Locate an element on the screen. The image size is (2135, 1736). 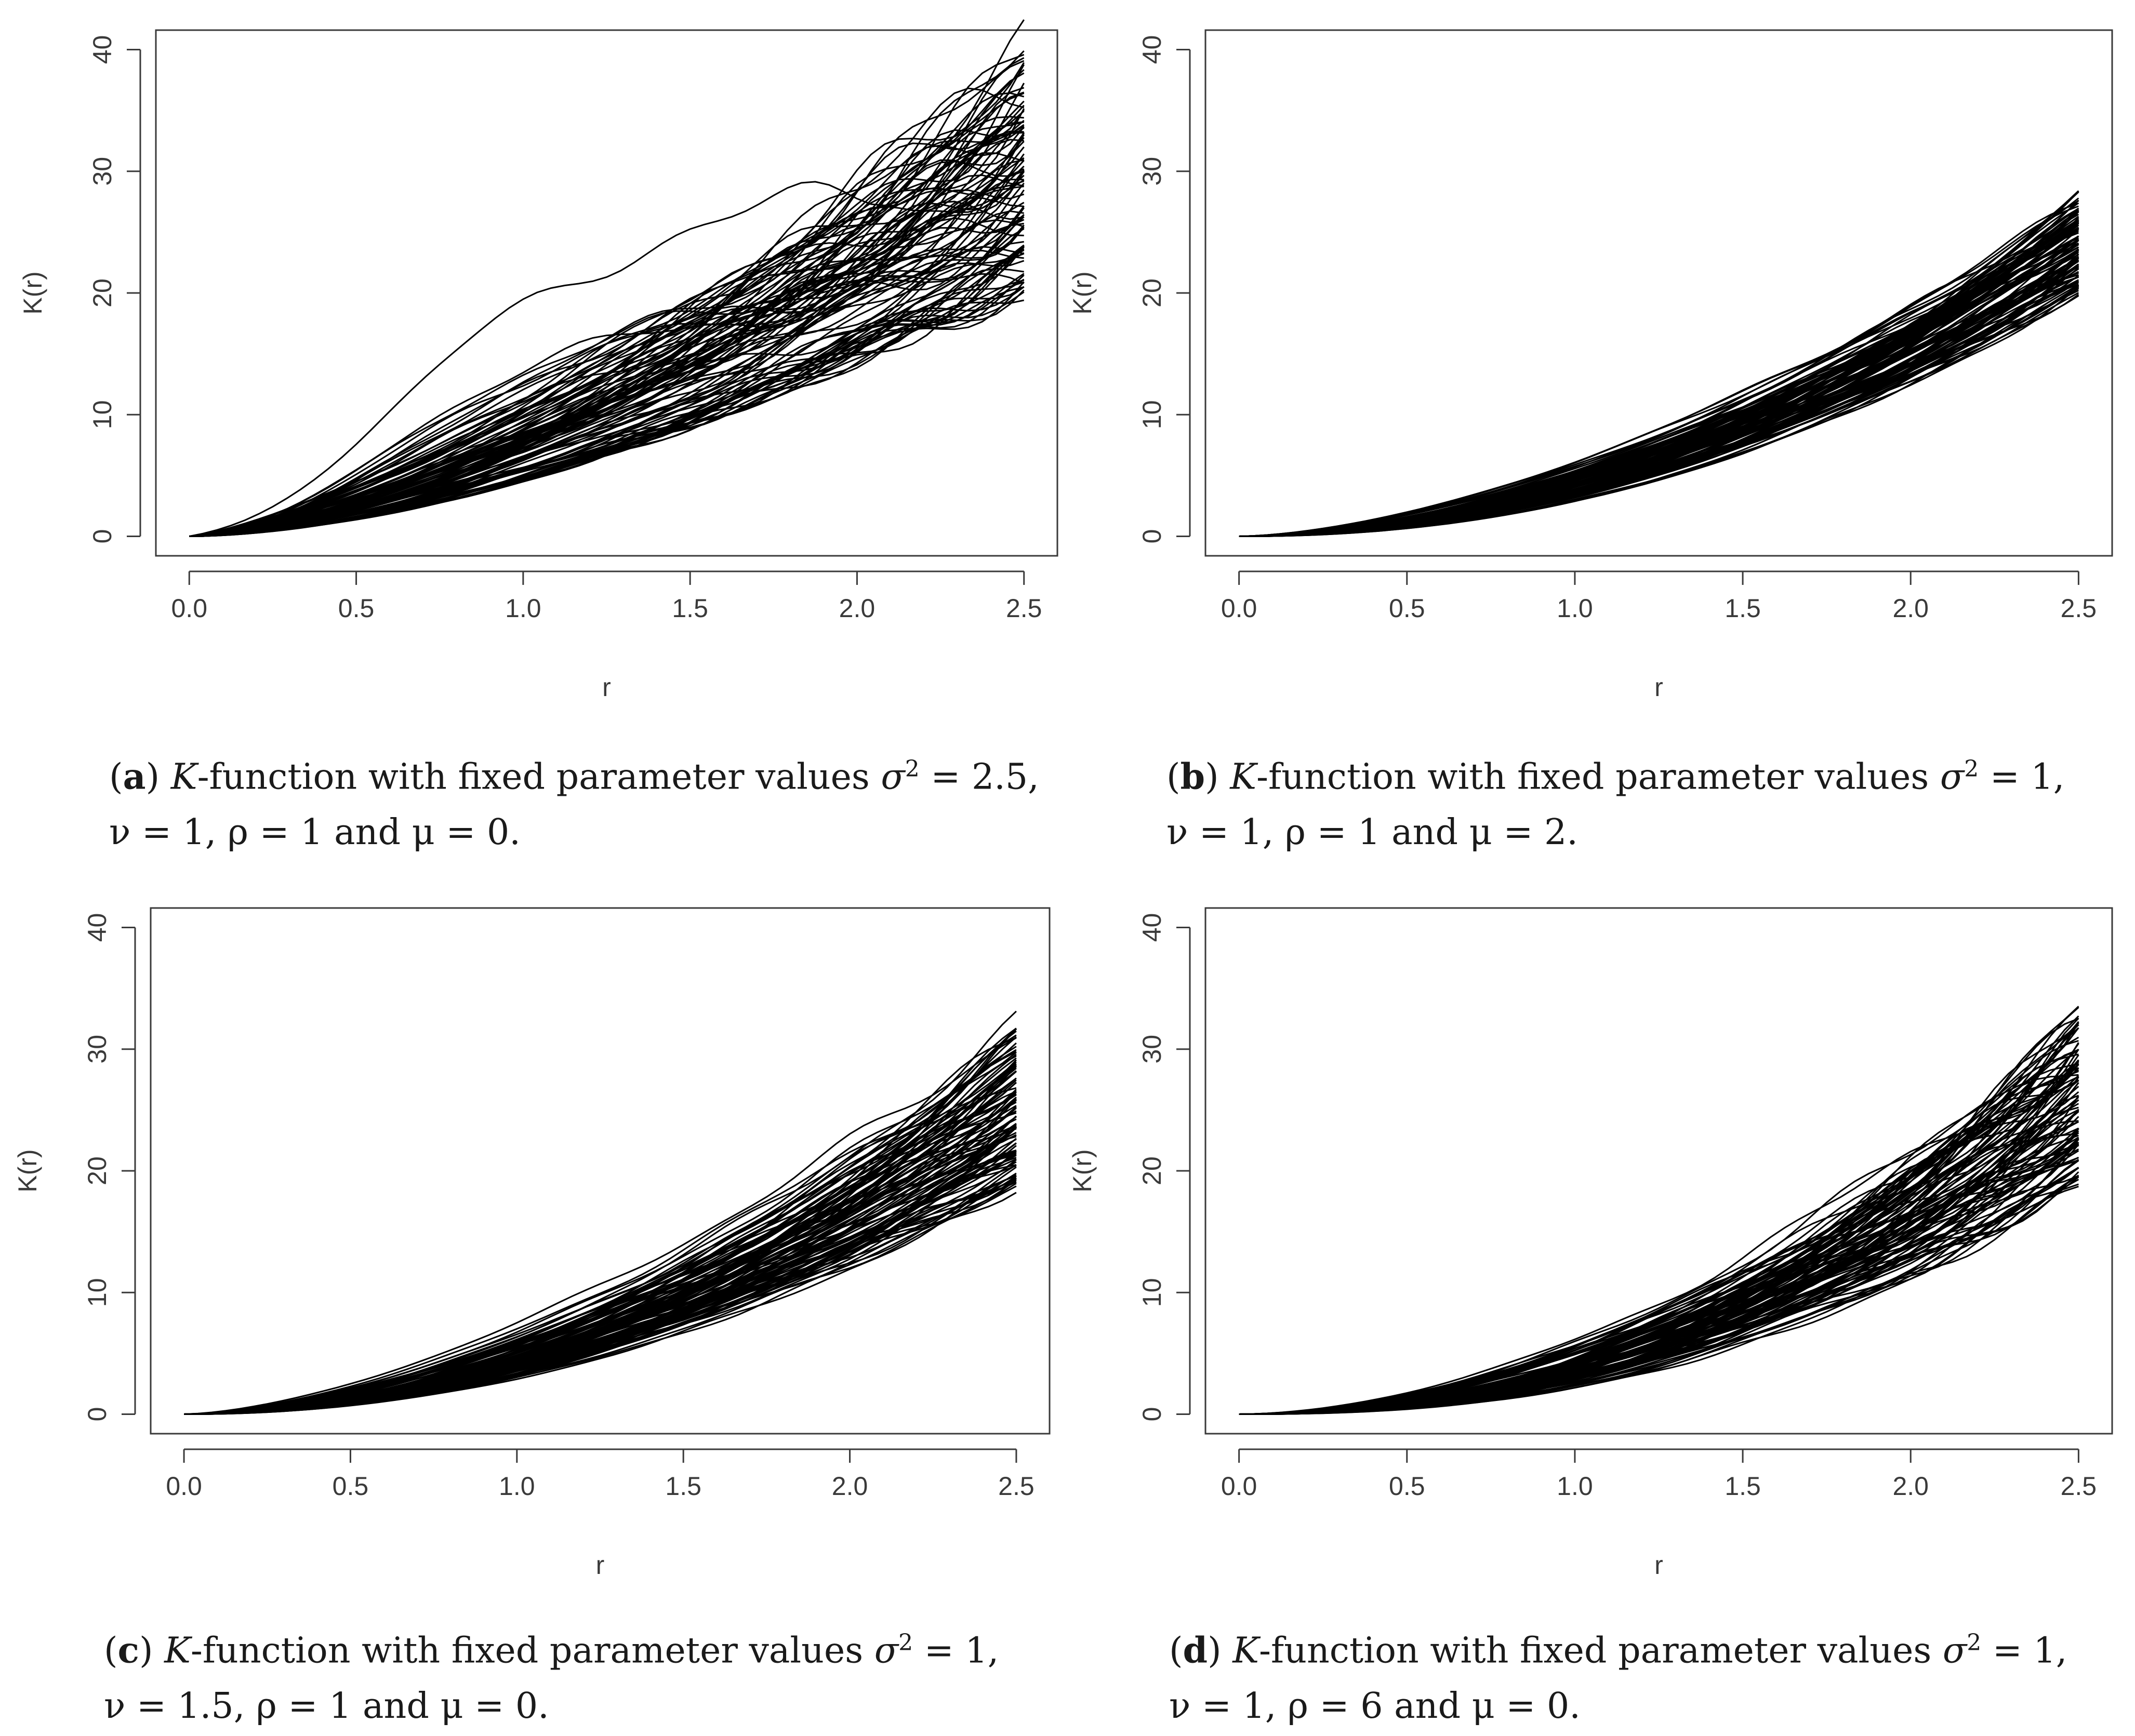
y-tick-label: 20 is located at coordinates (97, 1170).